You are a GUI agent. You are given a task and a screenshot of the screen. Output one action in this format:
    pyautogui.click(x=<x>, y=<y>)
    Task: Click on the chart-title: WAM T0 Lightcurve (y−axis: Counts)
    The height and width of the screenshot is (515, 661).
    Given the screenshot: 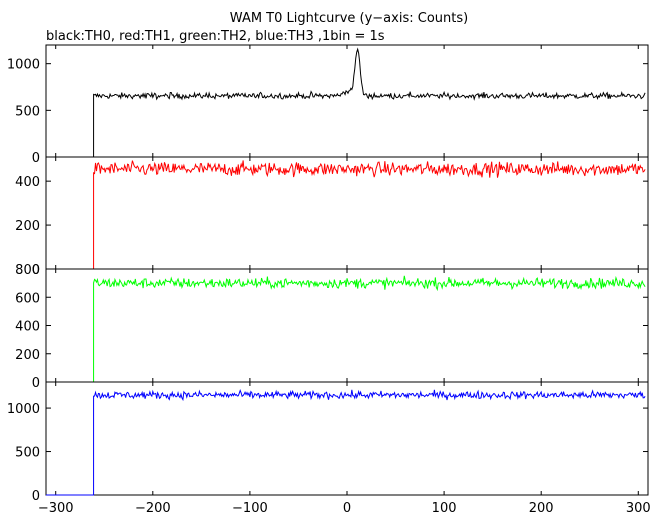 What is the action you would take?
    pyautogui.click(x=349, y=18)
    